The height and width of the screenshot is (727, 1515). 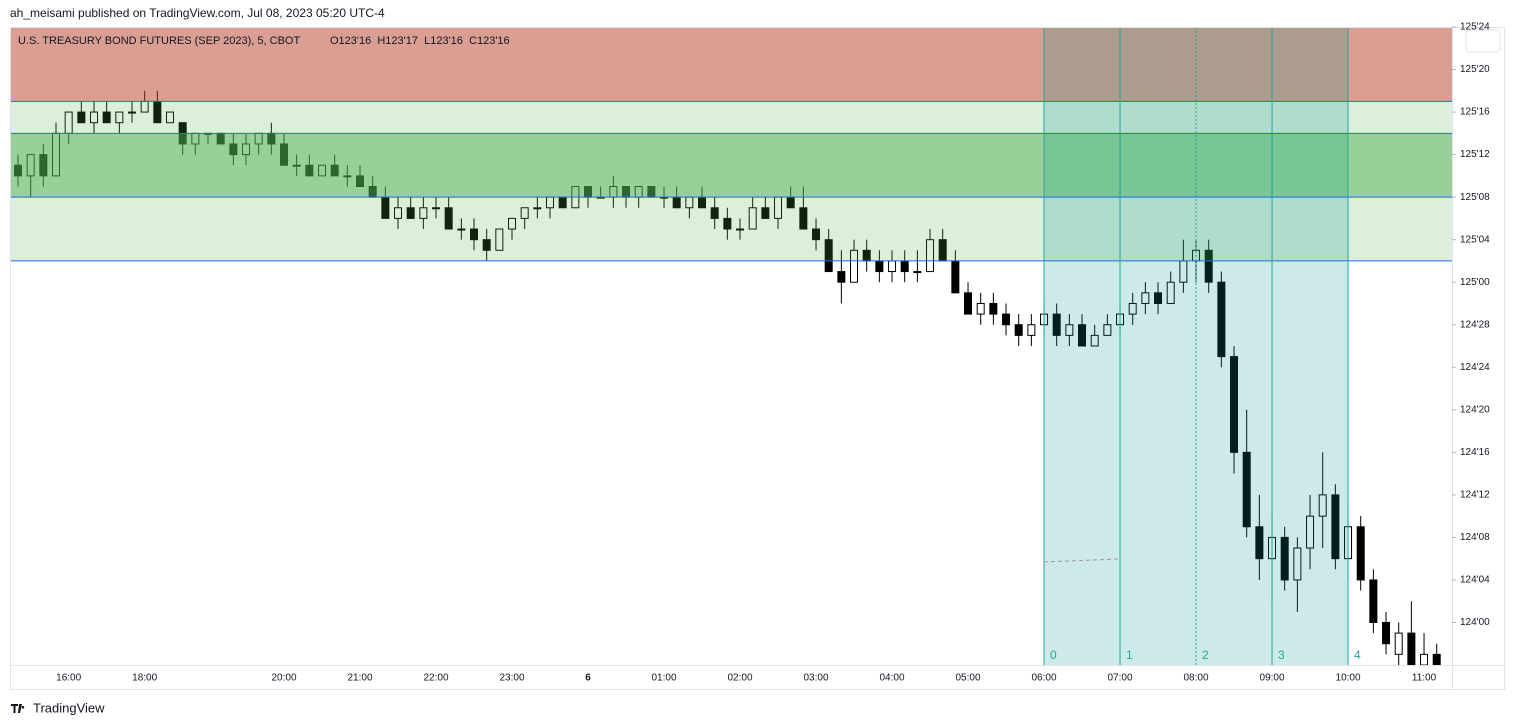 What do you see at coordinates (1475, 154) in the screenshot?
I see `y-tick-label: 125'12` at bounding box center [1475, 154].